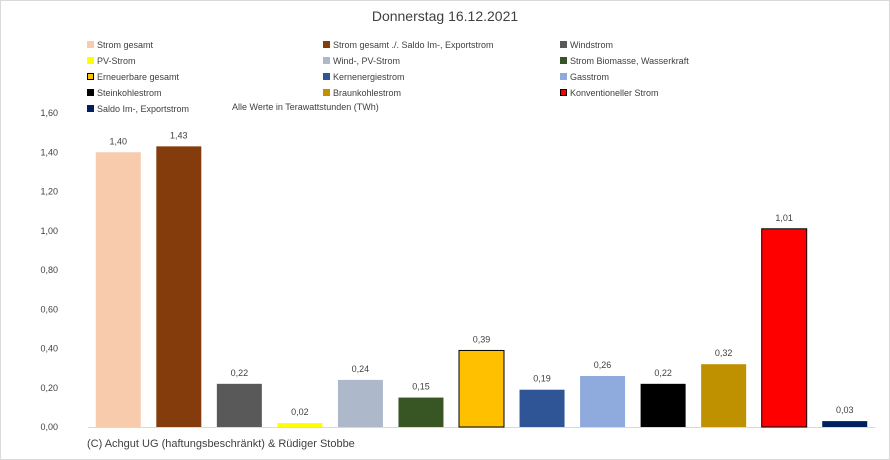 The height and width of the screenshot is (460, 890). What do you see at coordinates (49, 231) in the screenshot?
I see `y-tick-label: 1,00` at bounding box center [49, 231].